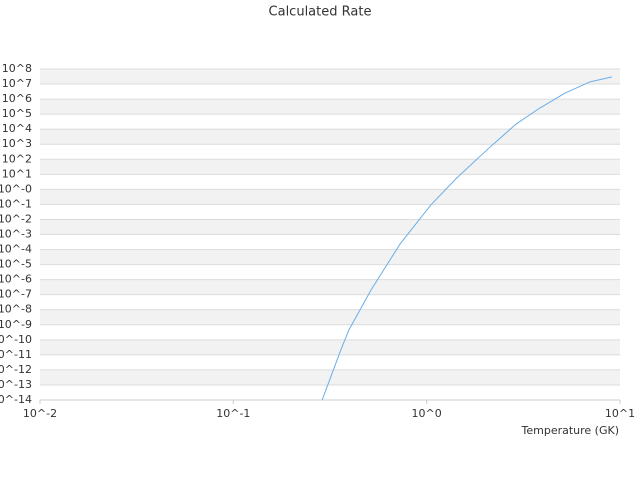 This screenshot has height=480, width=640. Describe the element at coordinates (16, 384) in the screenshot. I see `y-tick-label: 10^-13` at that location.